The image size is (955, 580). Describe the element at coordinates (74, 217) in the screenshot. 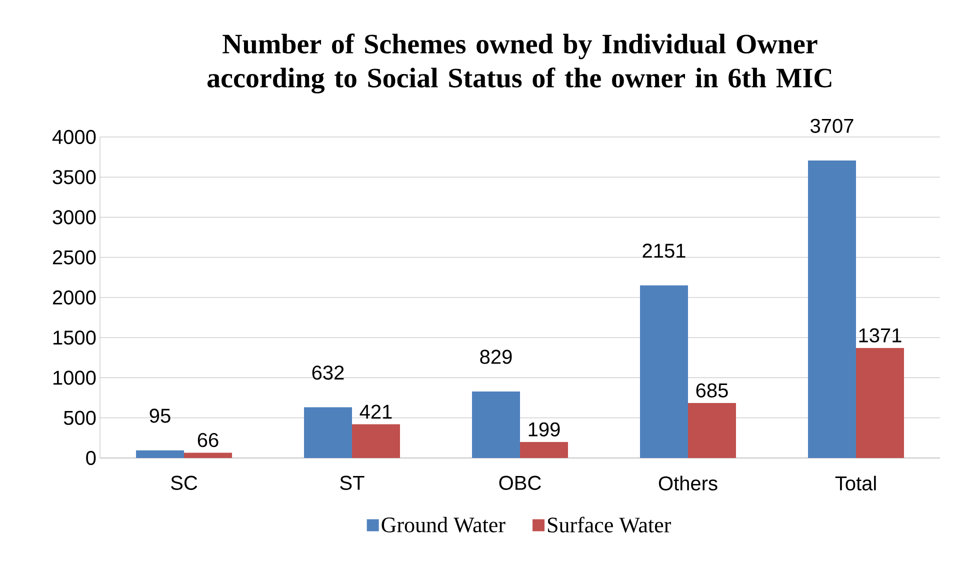

I see `y-tick-label: 3000` at that location.